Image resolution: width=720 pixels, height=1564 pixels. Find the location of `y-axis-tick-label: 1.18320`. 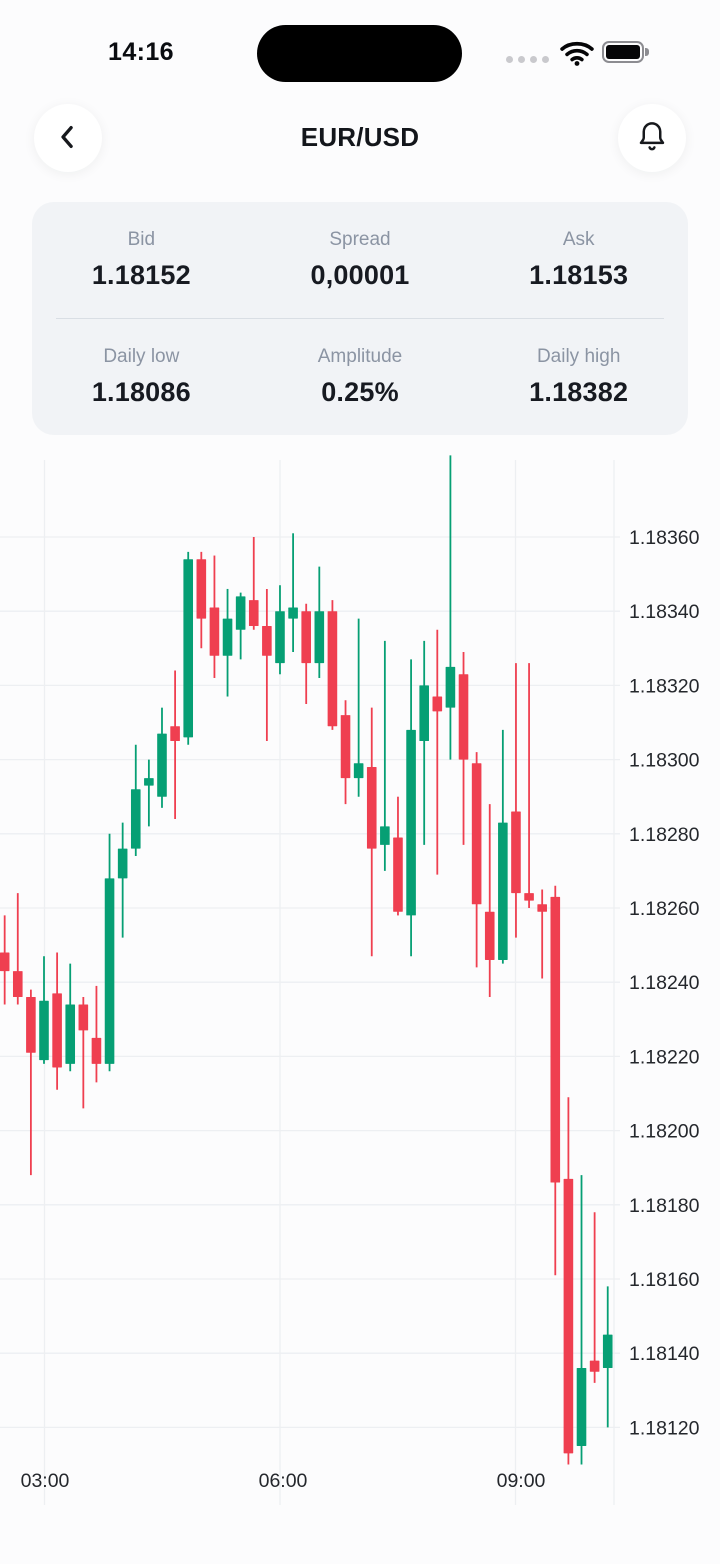

y-axis-tick-label: 1.18320 is located at coordinates (664, 686).